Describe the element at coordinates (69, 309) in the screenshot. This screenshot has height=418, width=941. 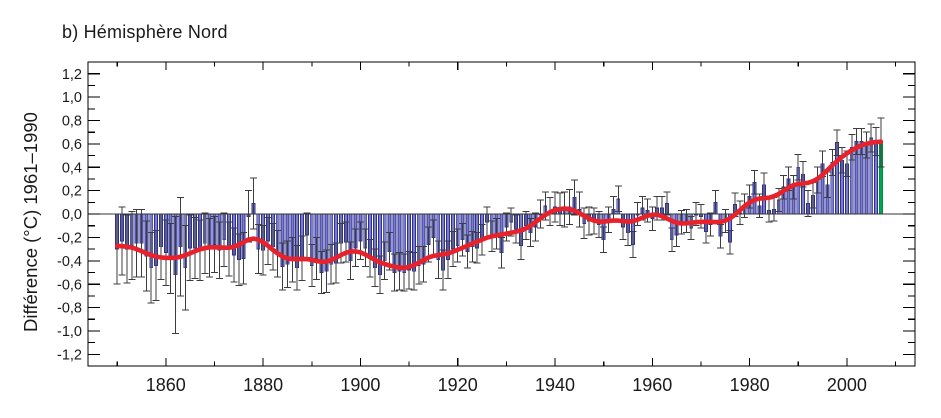
I see `y-tick-label: -0,8` at that location.